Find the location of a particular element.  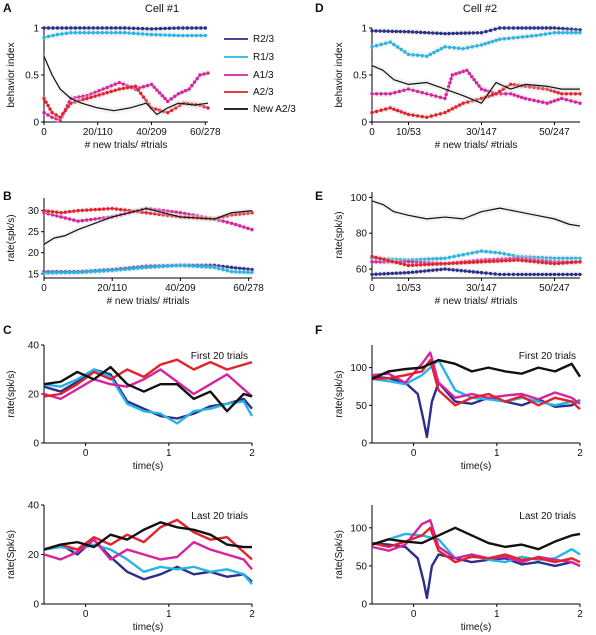

y-tick-label: 0 is located at coordinates (364, 444).